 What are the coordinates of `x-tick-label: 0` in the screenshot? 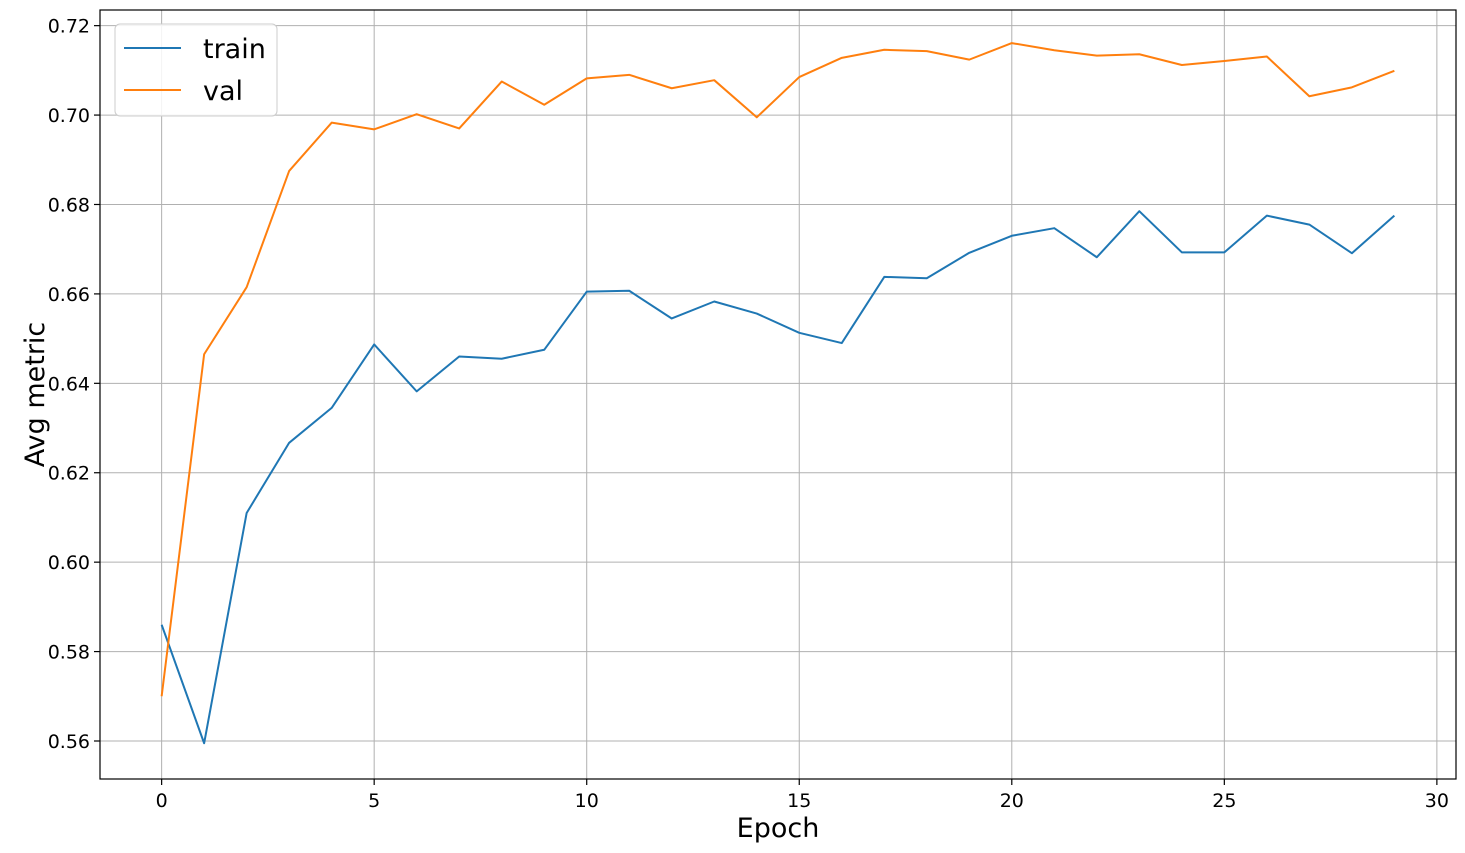 It's located at (162, 801).